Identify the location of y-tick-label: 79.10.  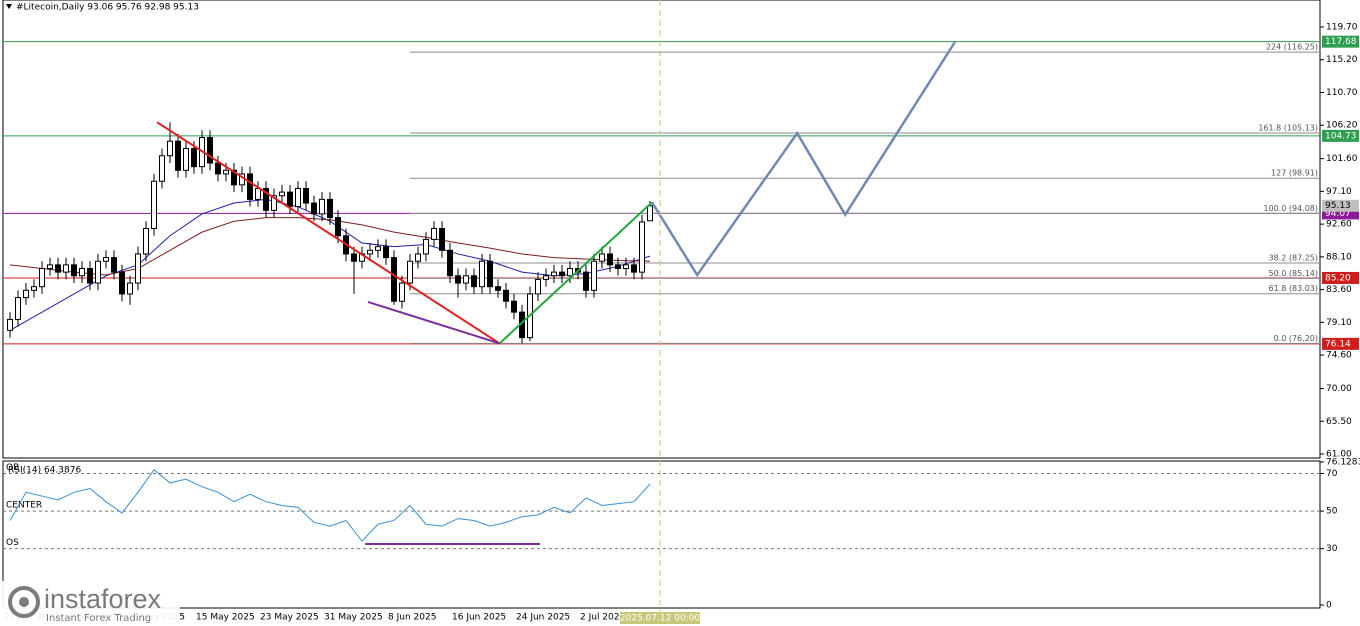
(1339, 323).